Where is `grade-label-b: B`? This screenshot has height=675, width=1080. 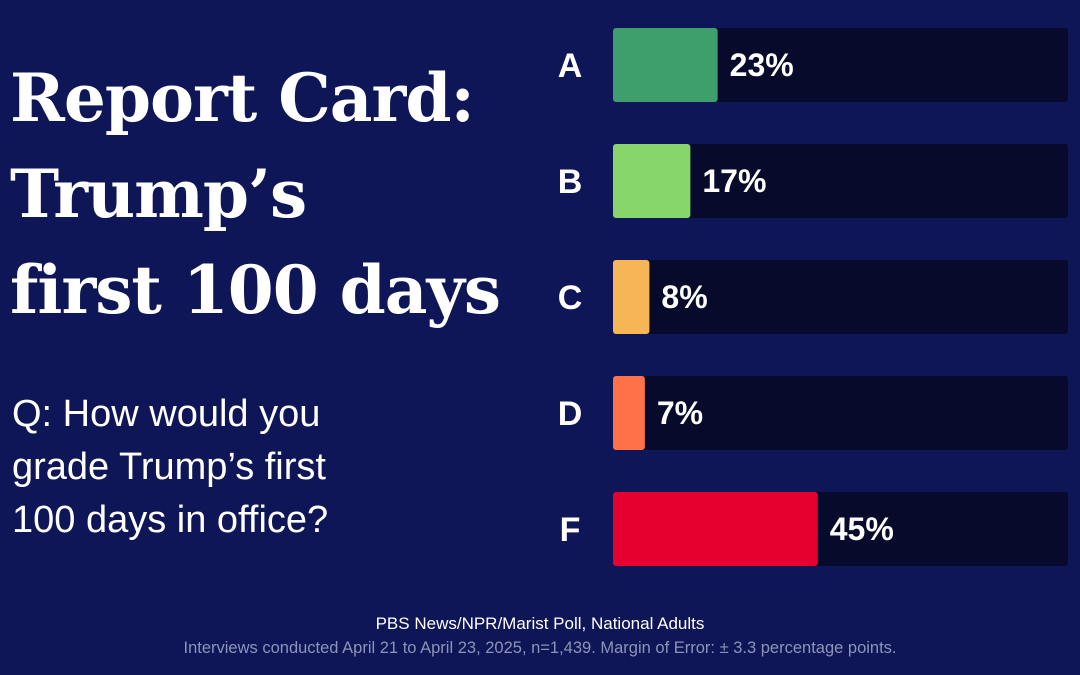 grade-label-b: B is located at coordinates (570, 182).